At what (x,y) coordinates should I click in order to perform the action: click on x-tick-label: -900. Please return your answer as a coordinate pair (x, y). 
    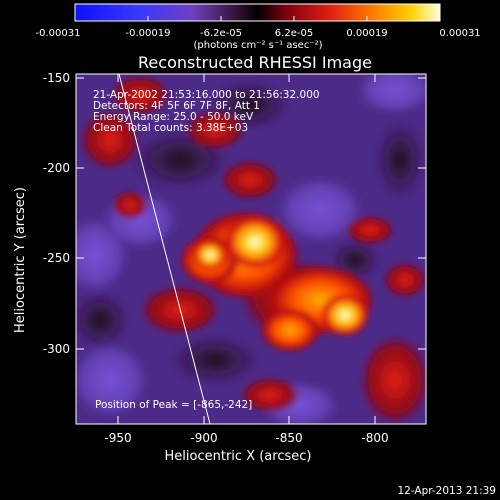
    Looking at the image, I should click on (203, 438).